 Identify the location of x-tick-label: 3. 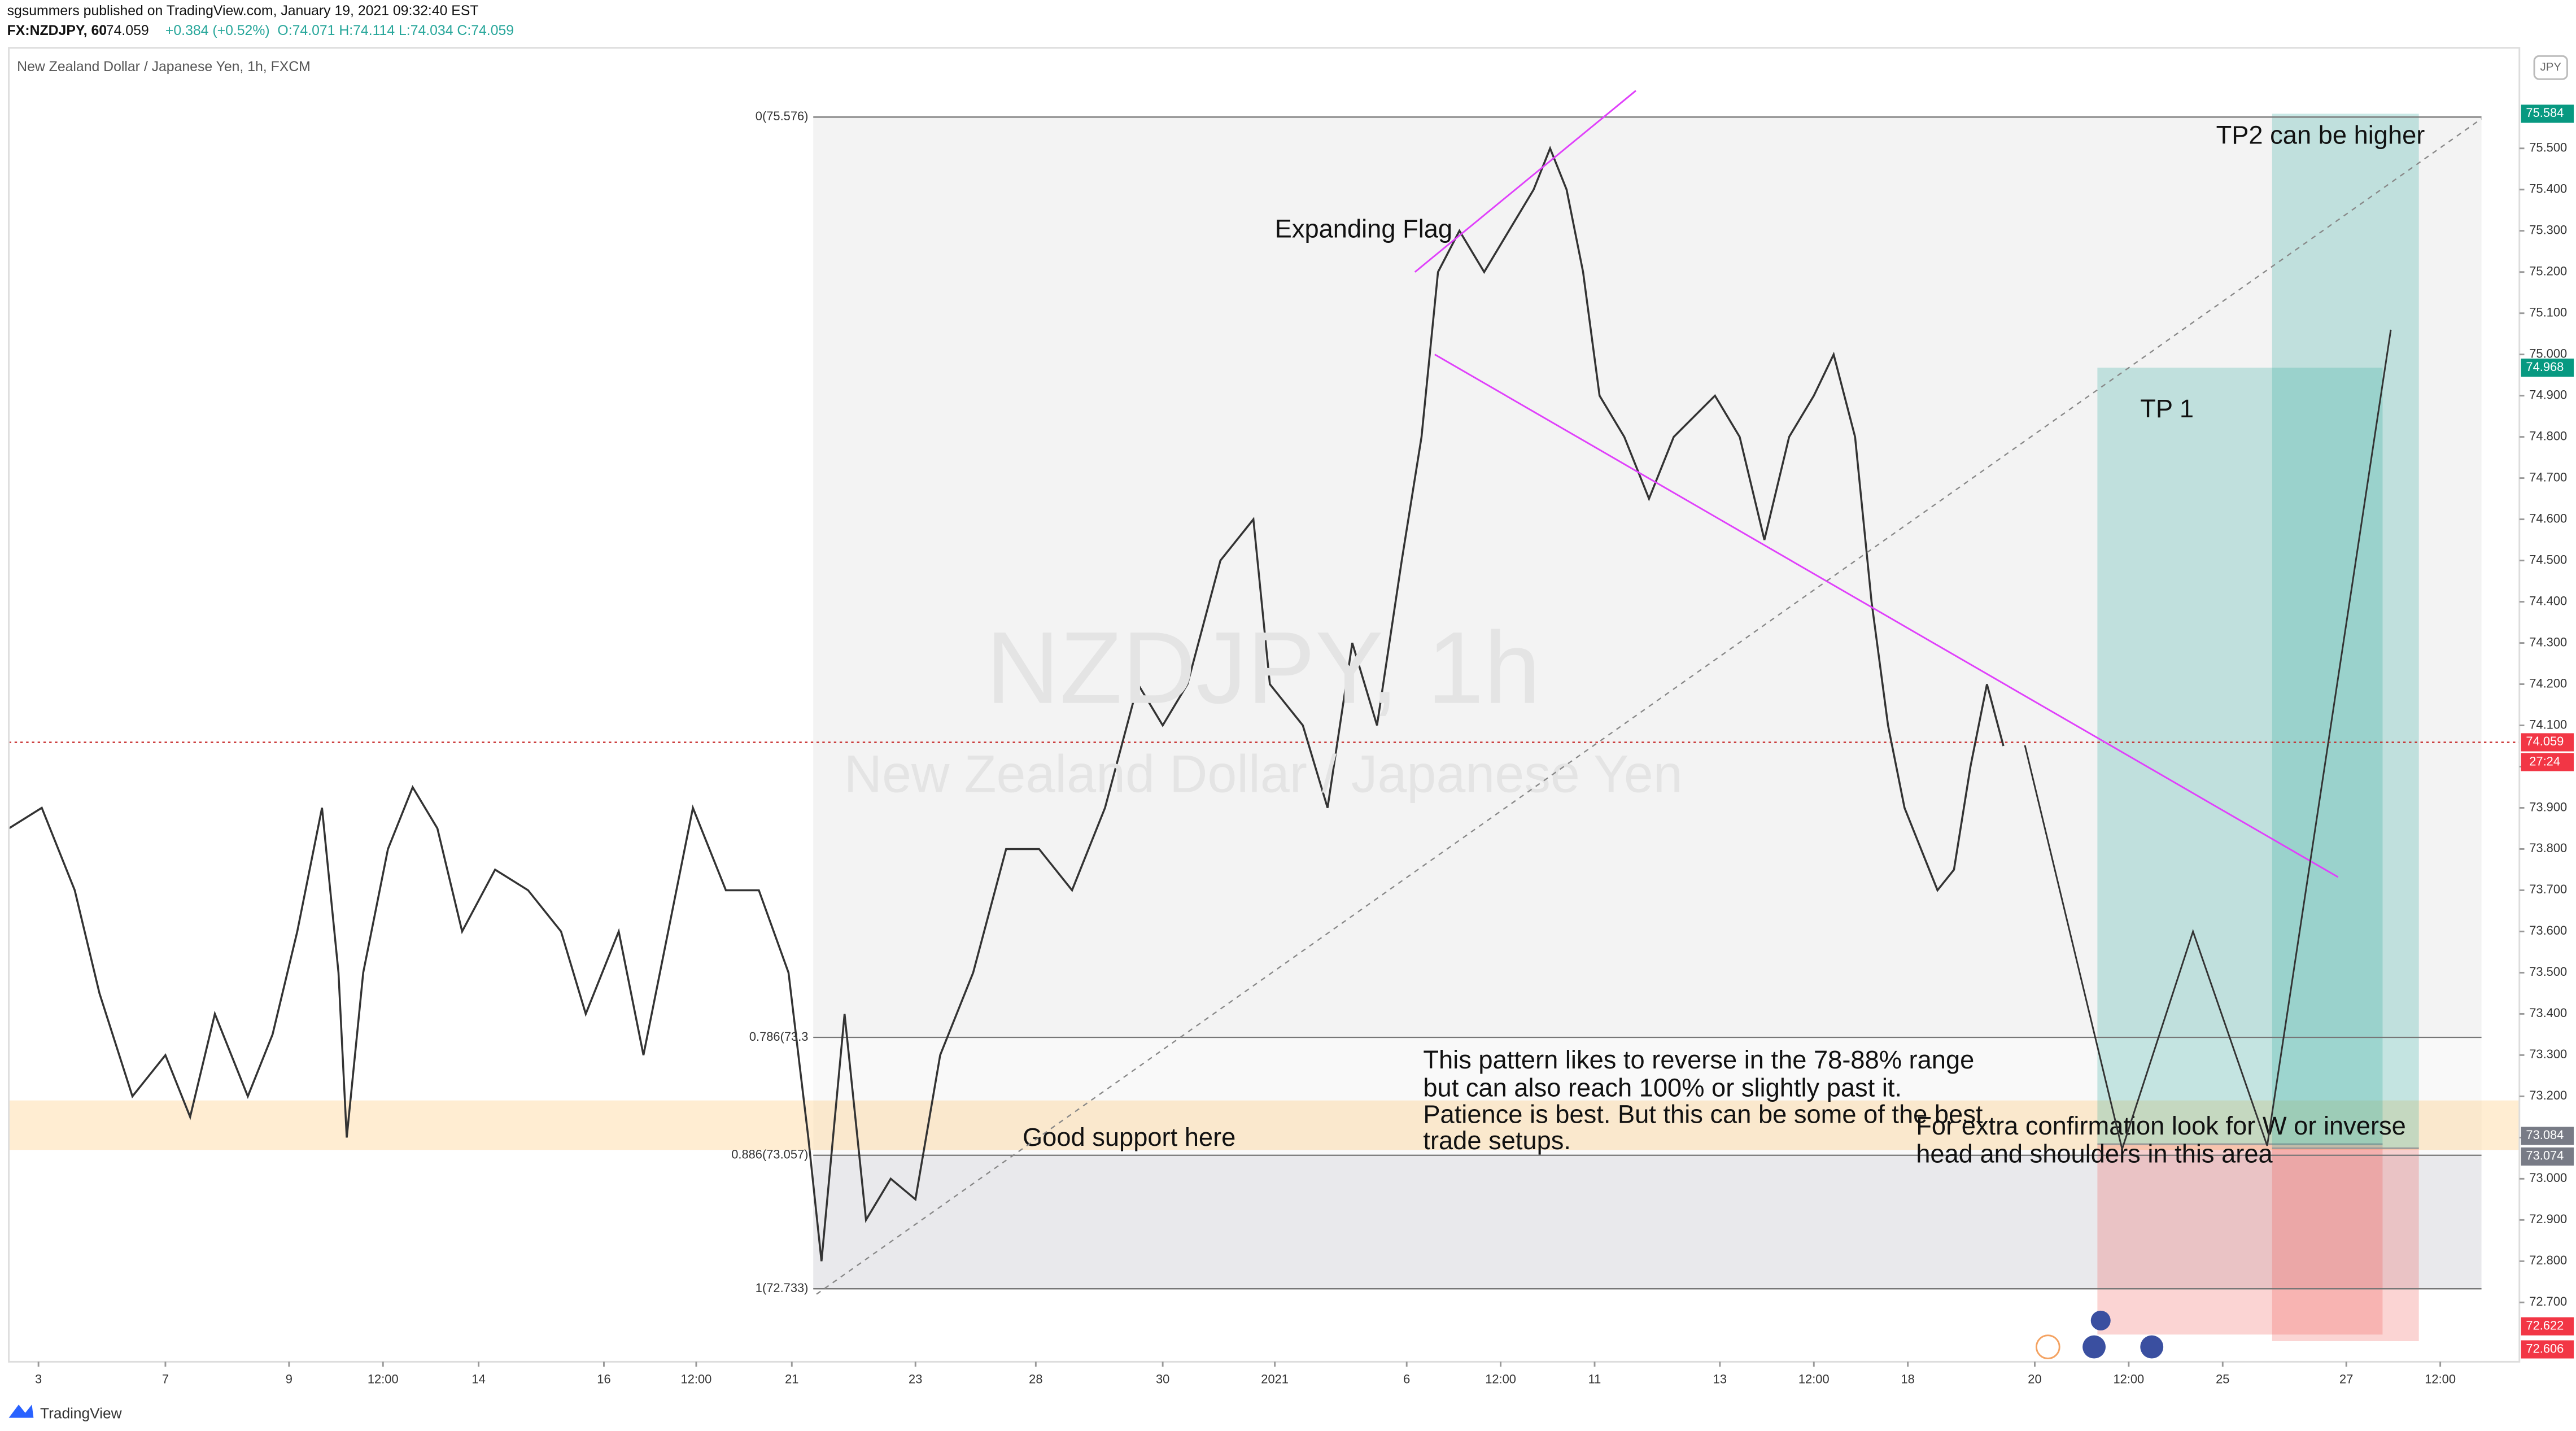
(39, 1379).